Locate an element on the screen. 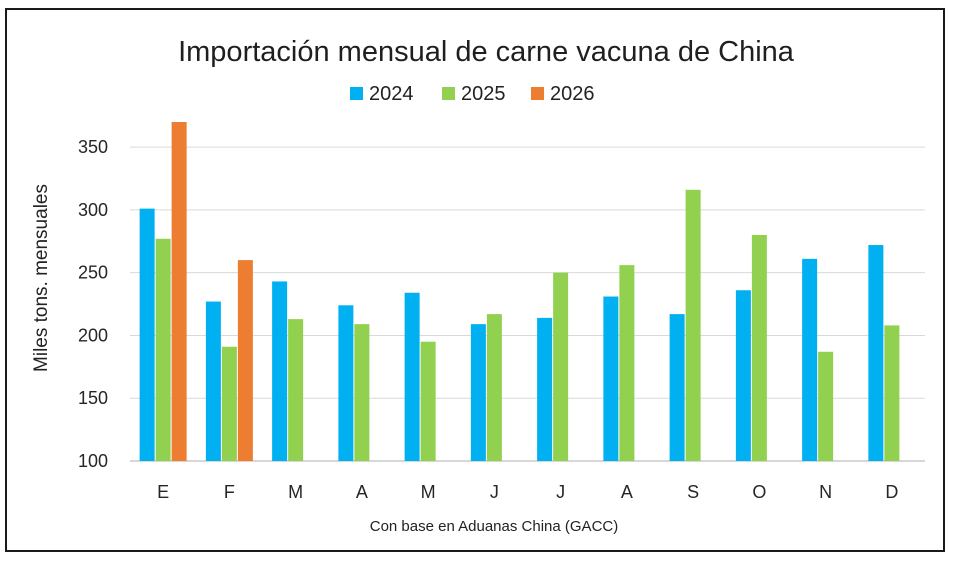  y-tick-label: 200 is located at coordinates (93, 335).